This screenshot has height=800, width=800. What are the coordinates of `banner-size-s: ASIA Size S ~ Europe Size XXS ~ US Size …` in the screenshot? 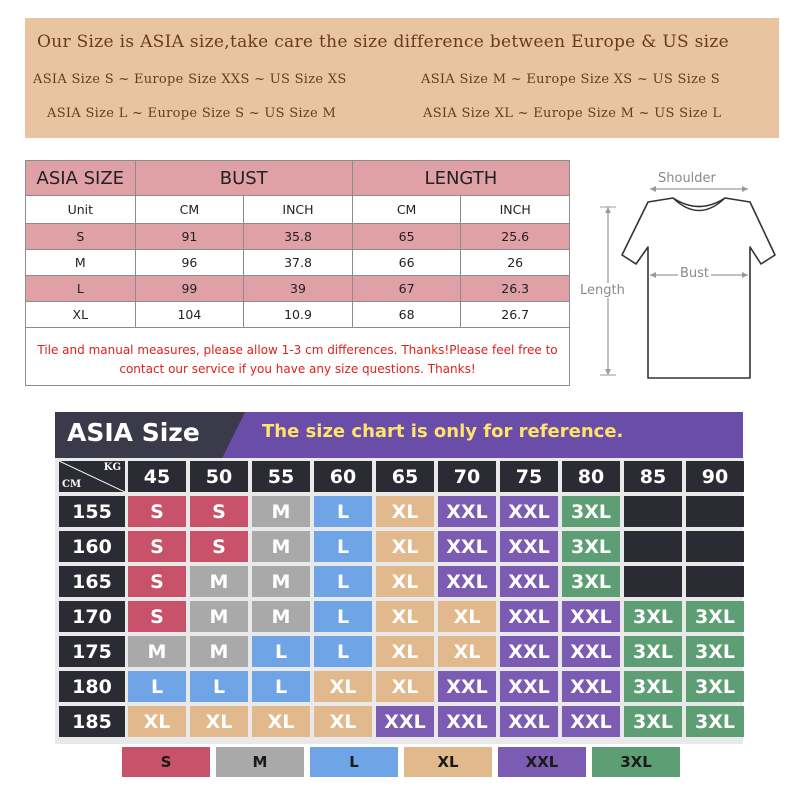 It's located at (190, 79).